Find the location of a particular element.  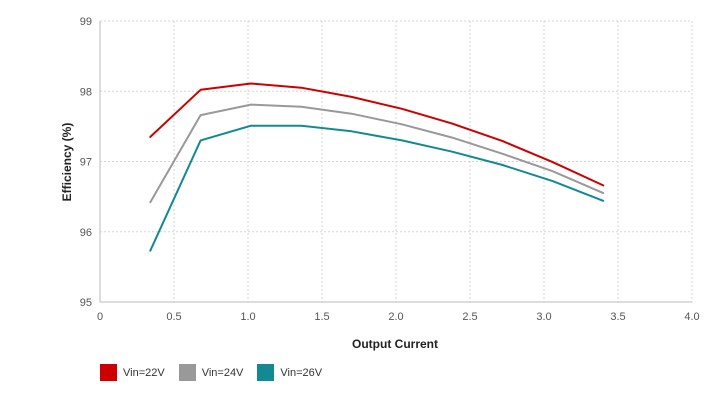

x-tick-label: 4.0 is located at coordinates (691, 317).